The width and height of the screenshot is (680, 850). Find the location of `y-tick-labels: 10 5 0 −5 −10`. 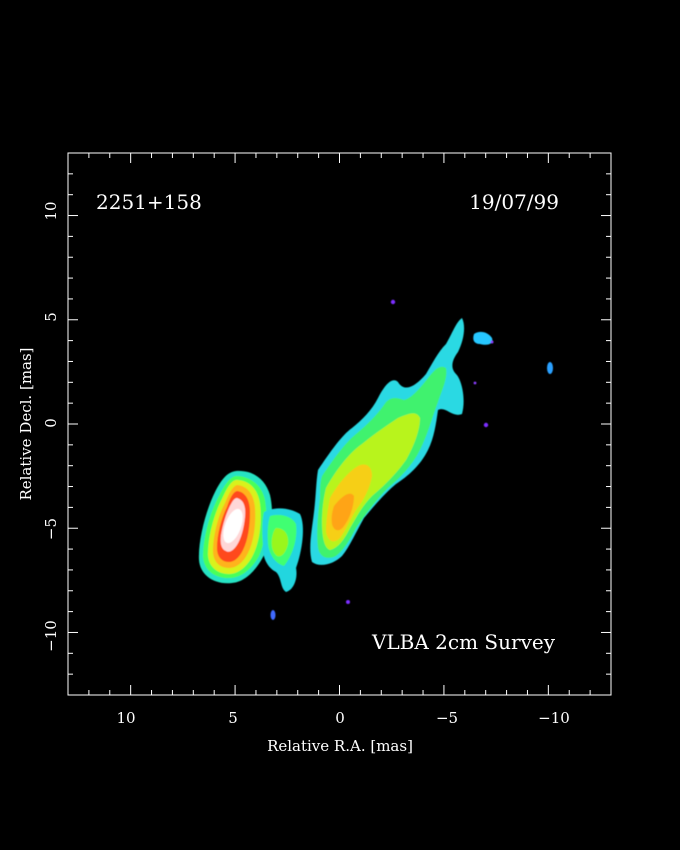

y-tick-labels: 10 5 0 −5 −10 is located at coordinates (51, 426).